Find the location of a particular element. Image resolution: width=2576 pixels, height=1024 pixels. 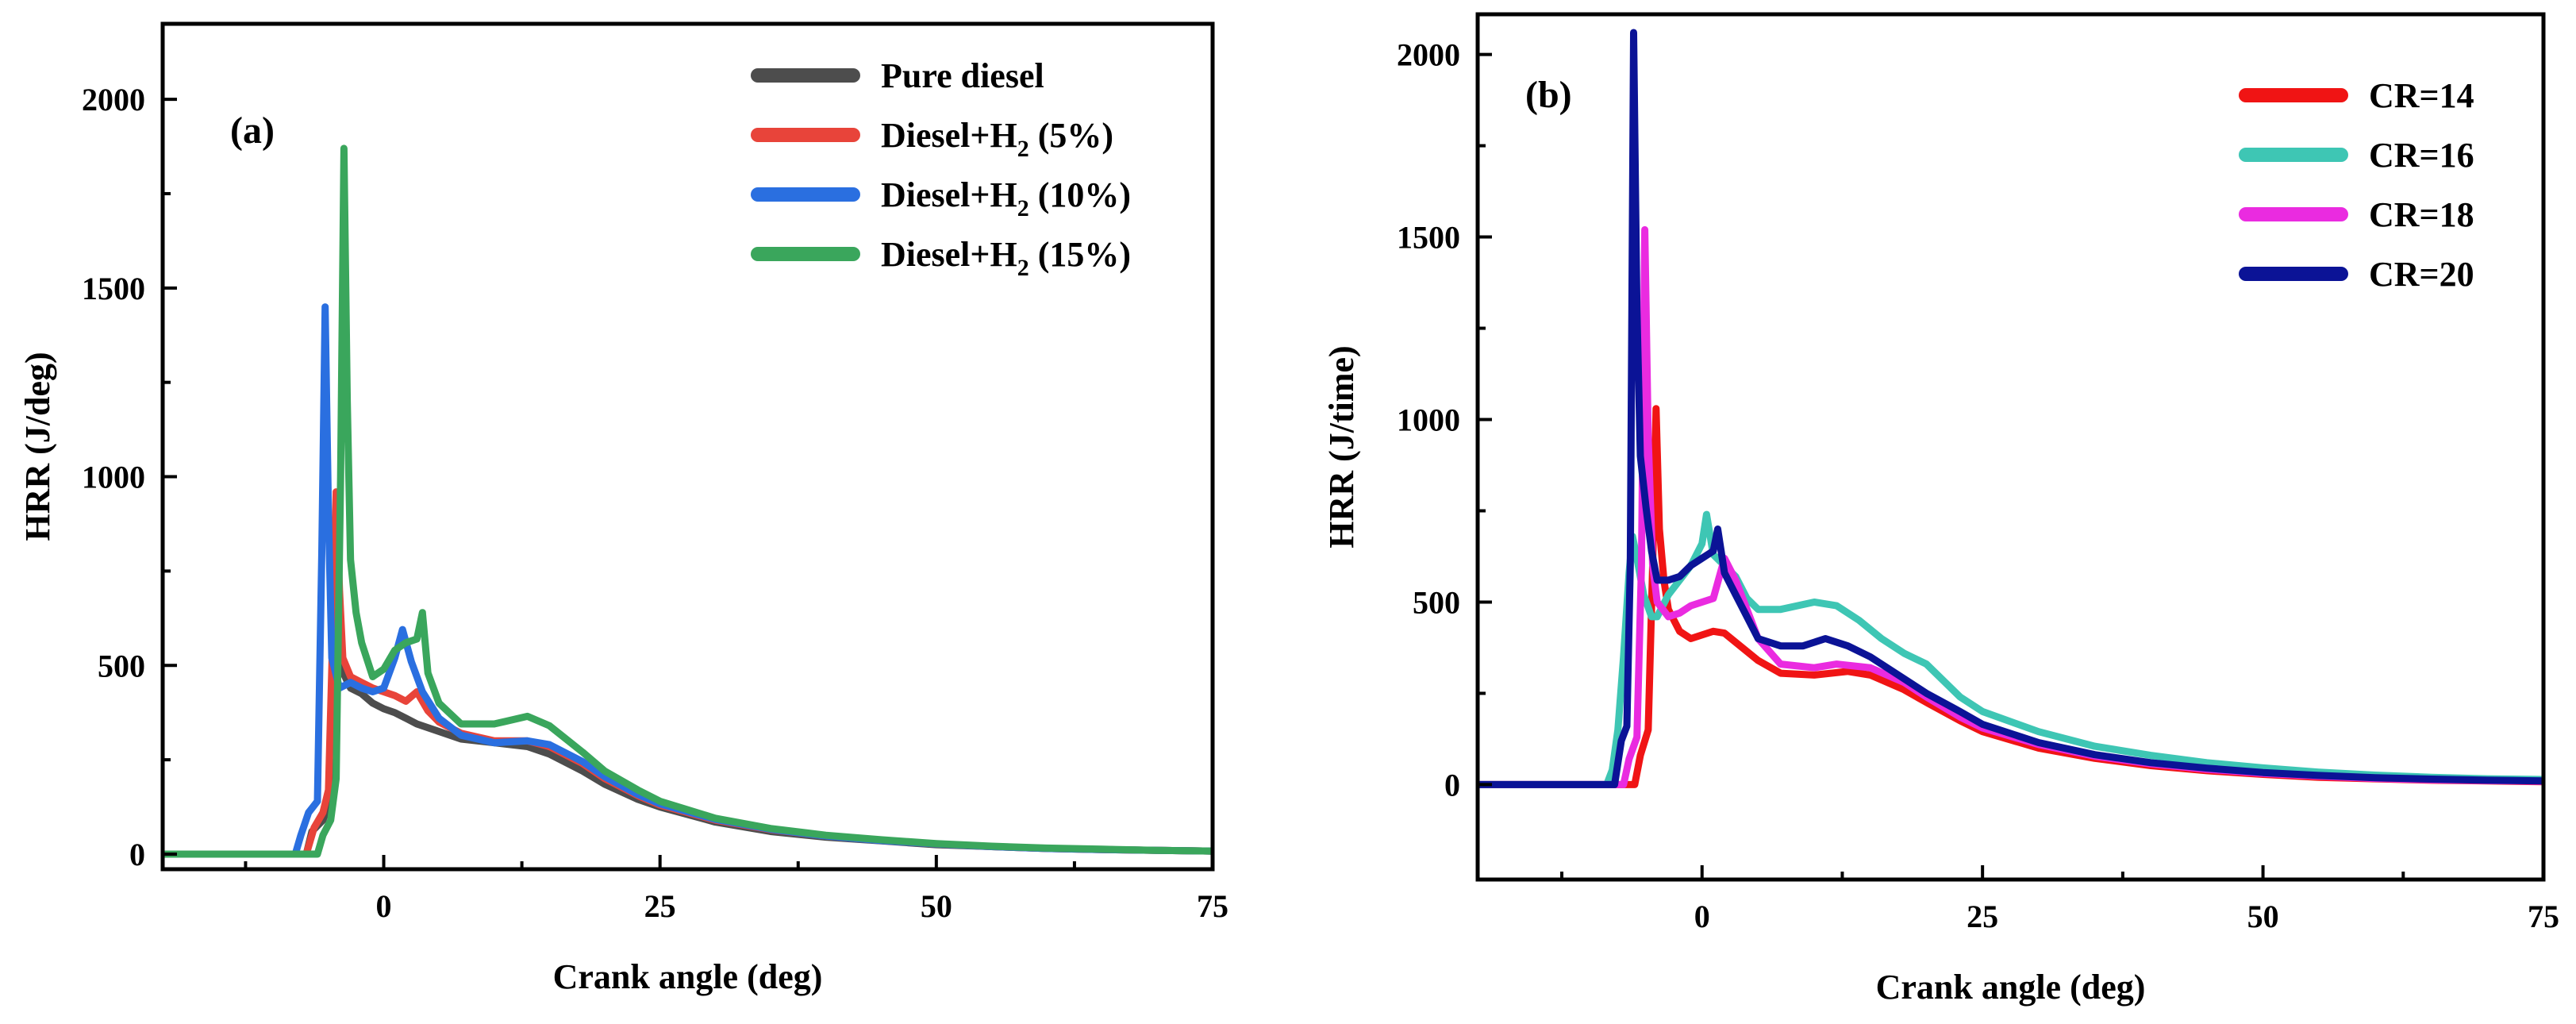

legend-label-main: CR=20 is located at coordinates (2421, 274).